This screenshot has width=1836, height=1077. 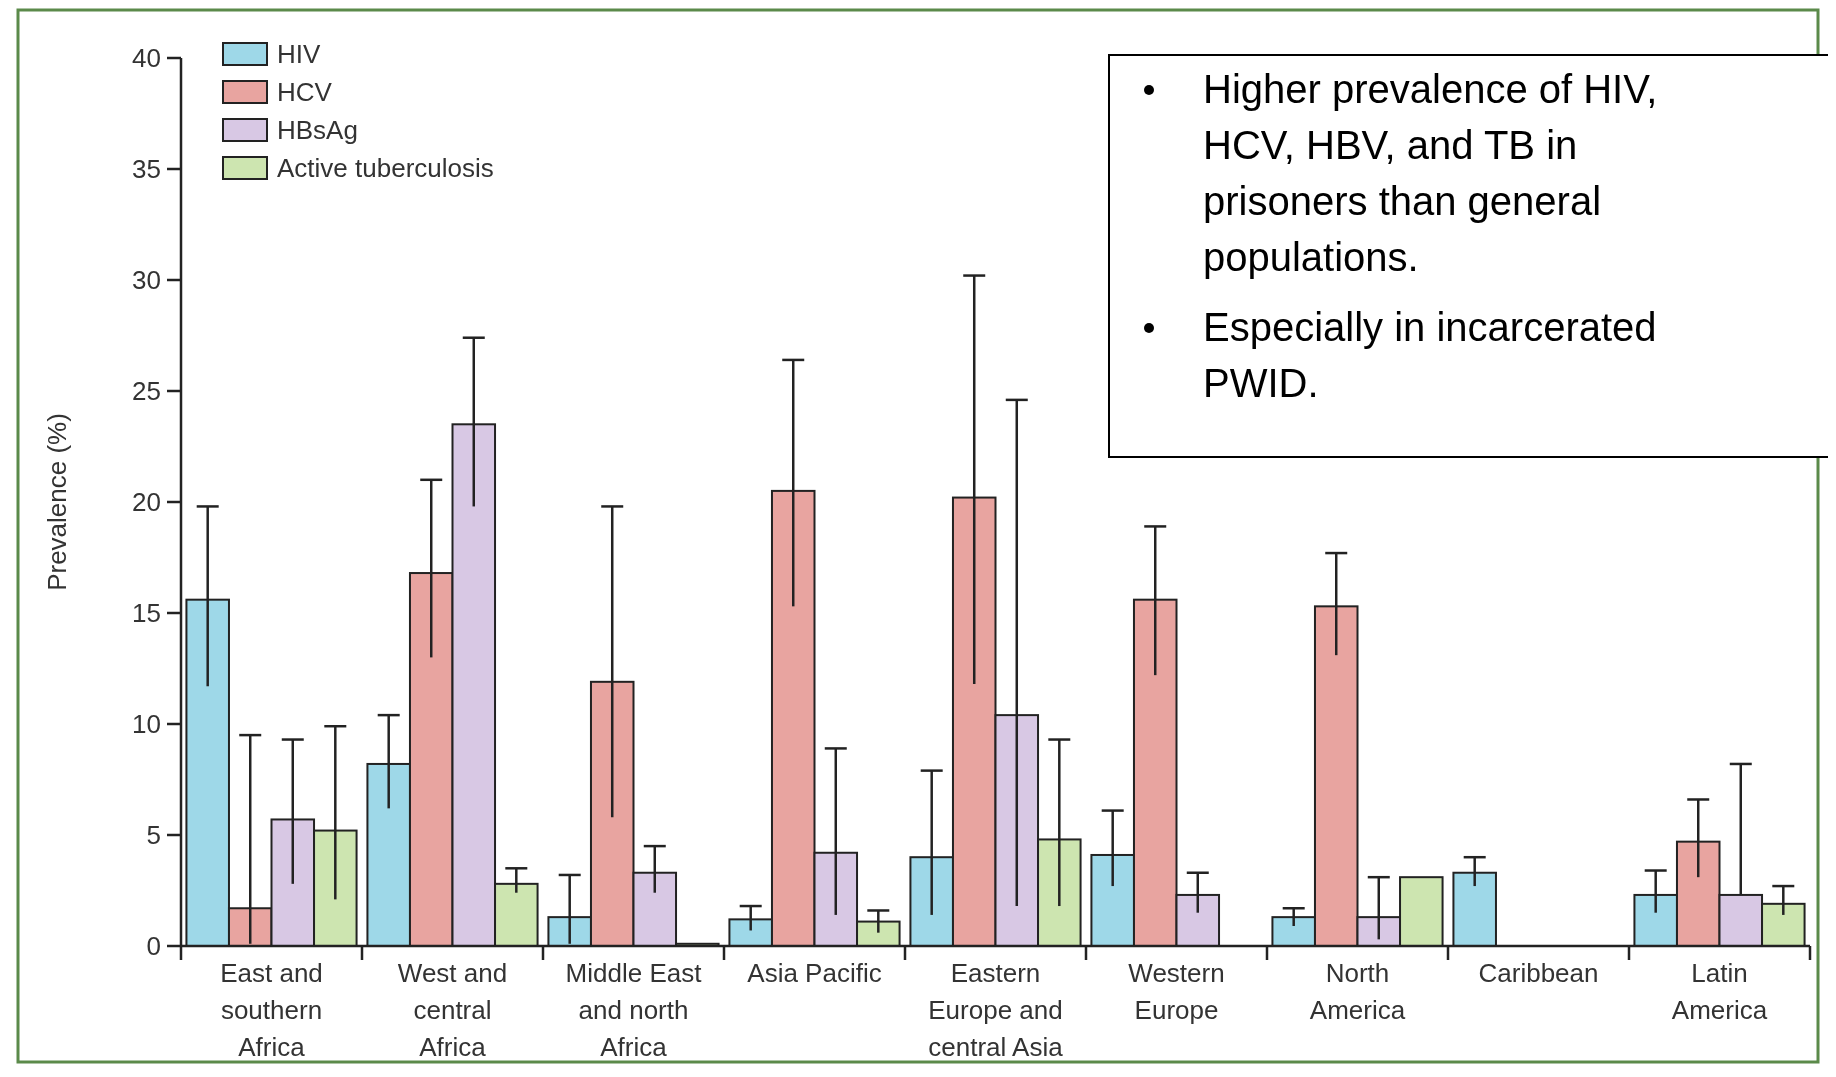 What do you see at coordinates (1430, 355) in the screenshot?
I see `annotation: Especially in incarcerated PWID.` at bounding box center [1430, 355].